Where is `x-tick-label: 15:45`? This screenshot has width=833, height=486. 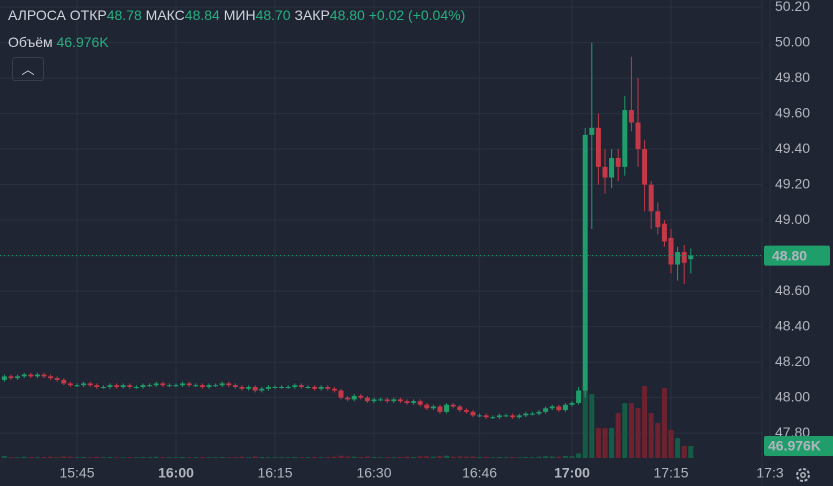
x-tick-label: 15:45 is located at coordinates (76, 473).